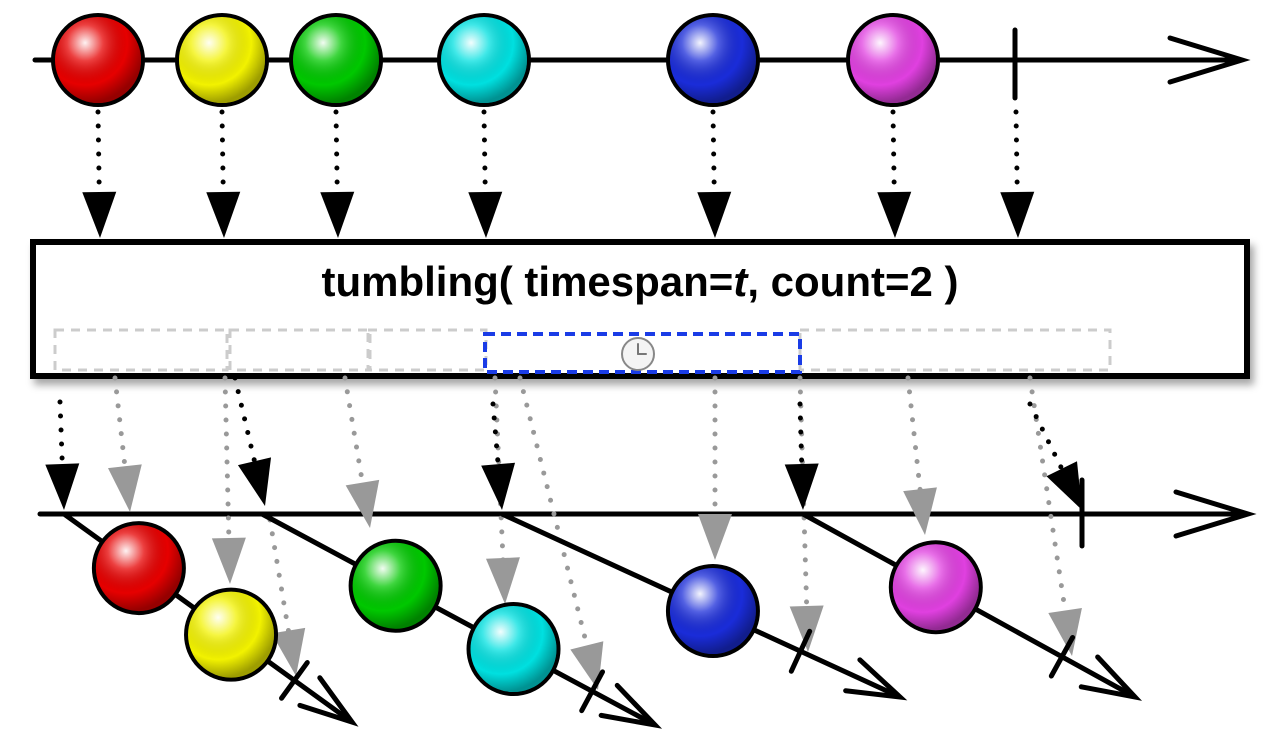 The width and height of the screenshot is (1280, 740). Describe the element at coordinates (223, 214) in the screenshot. I see `input-drop-arrow-2-head` at that location.